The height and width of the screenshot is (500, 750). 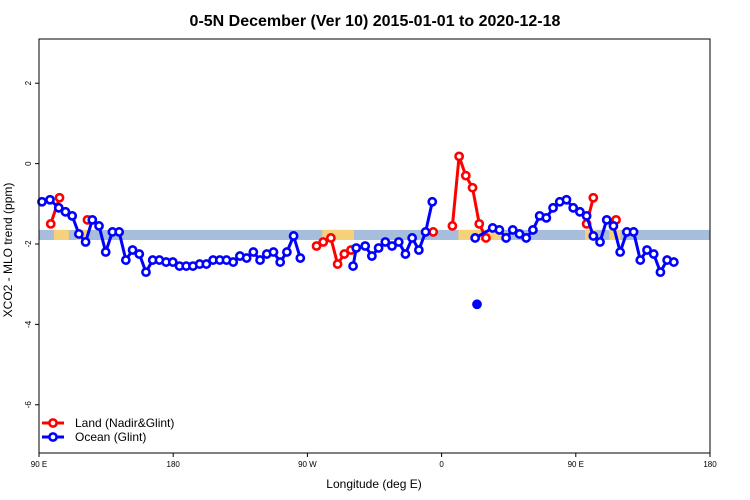 What do you see at coordinates (110, 437) in the screenshot?
I see `legend-label: Ocean (Glint)` at bounding box center [110, 437].